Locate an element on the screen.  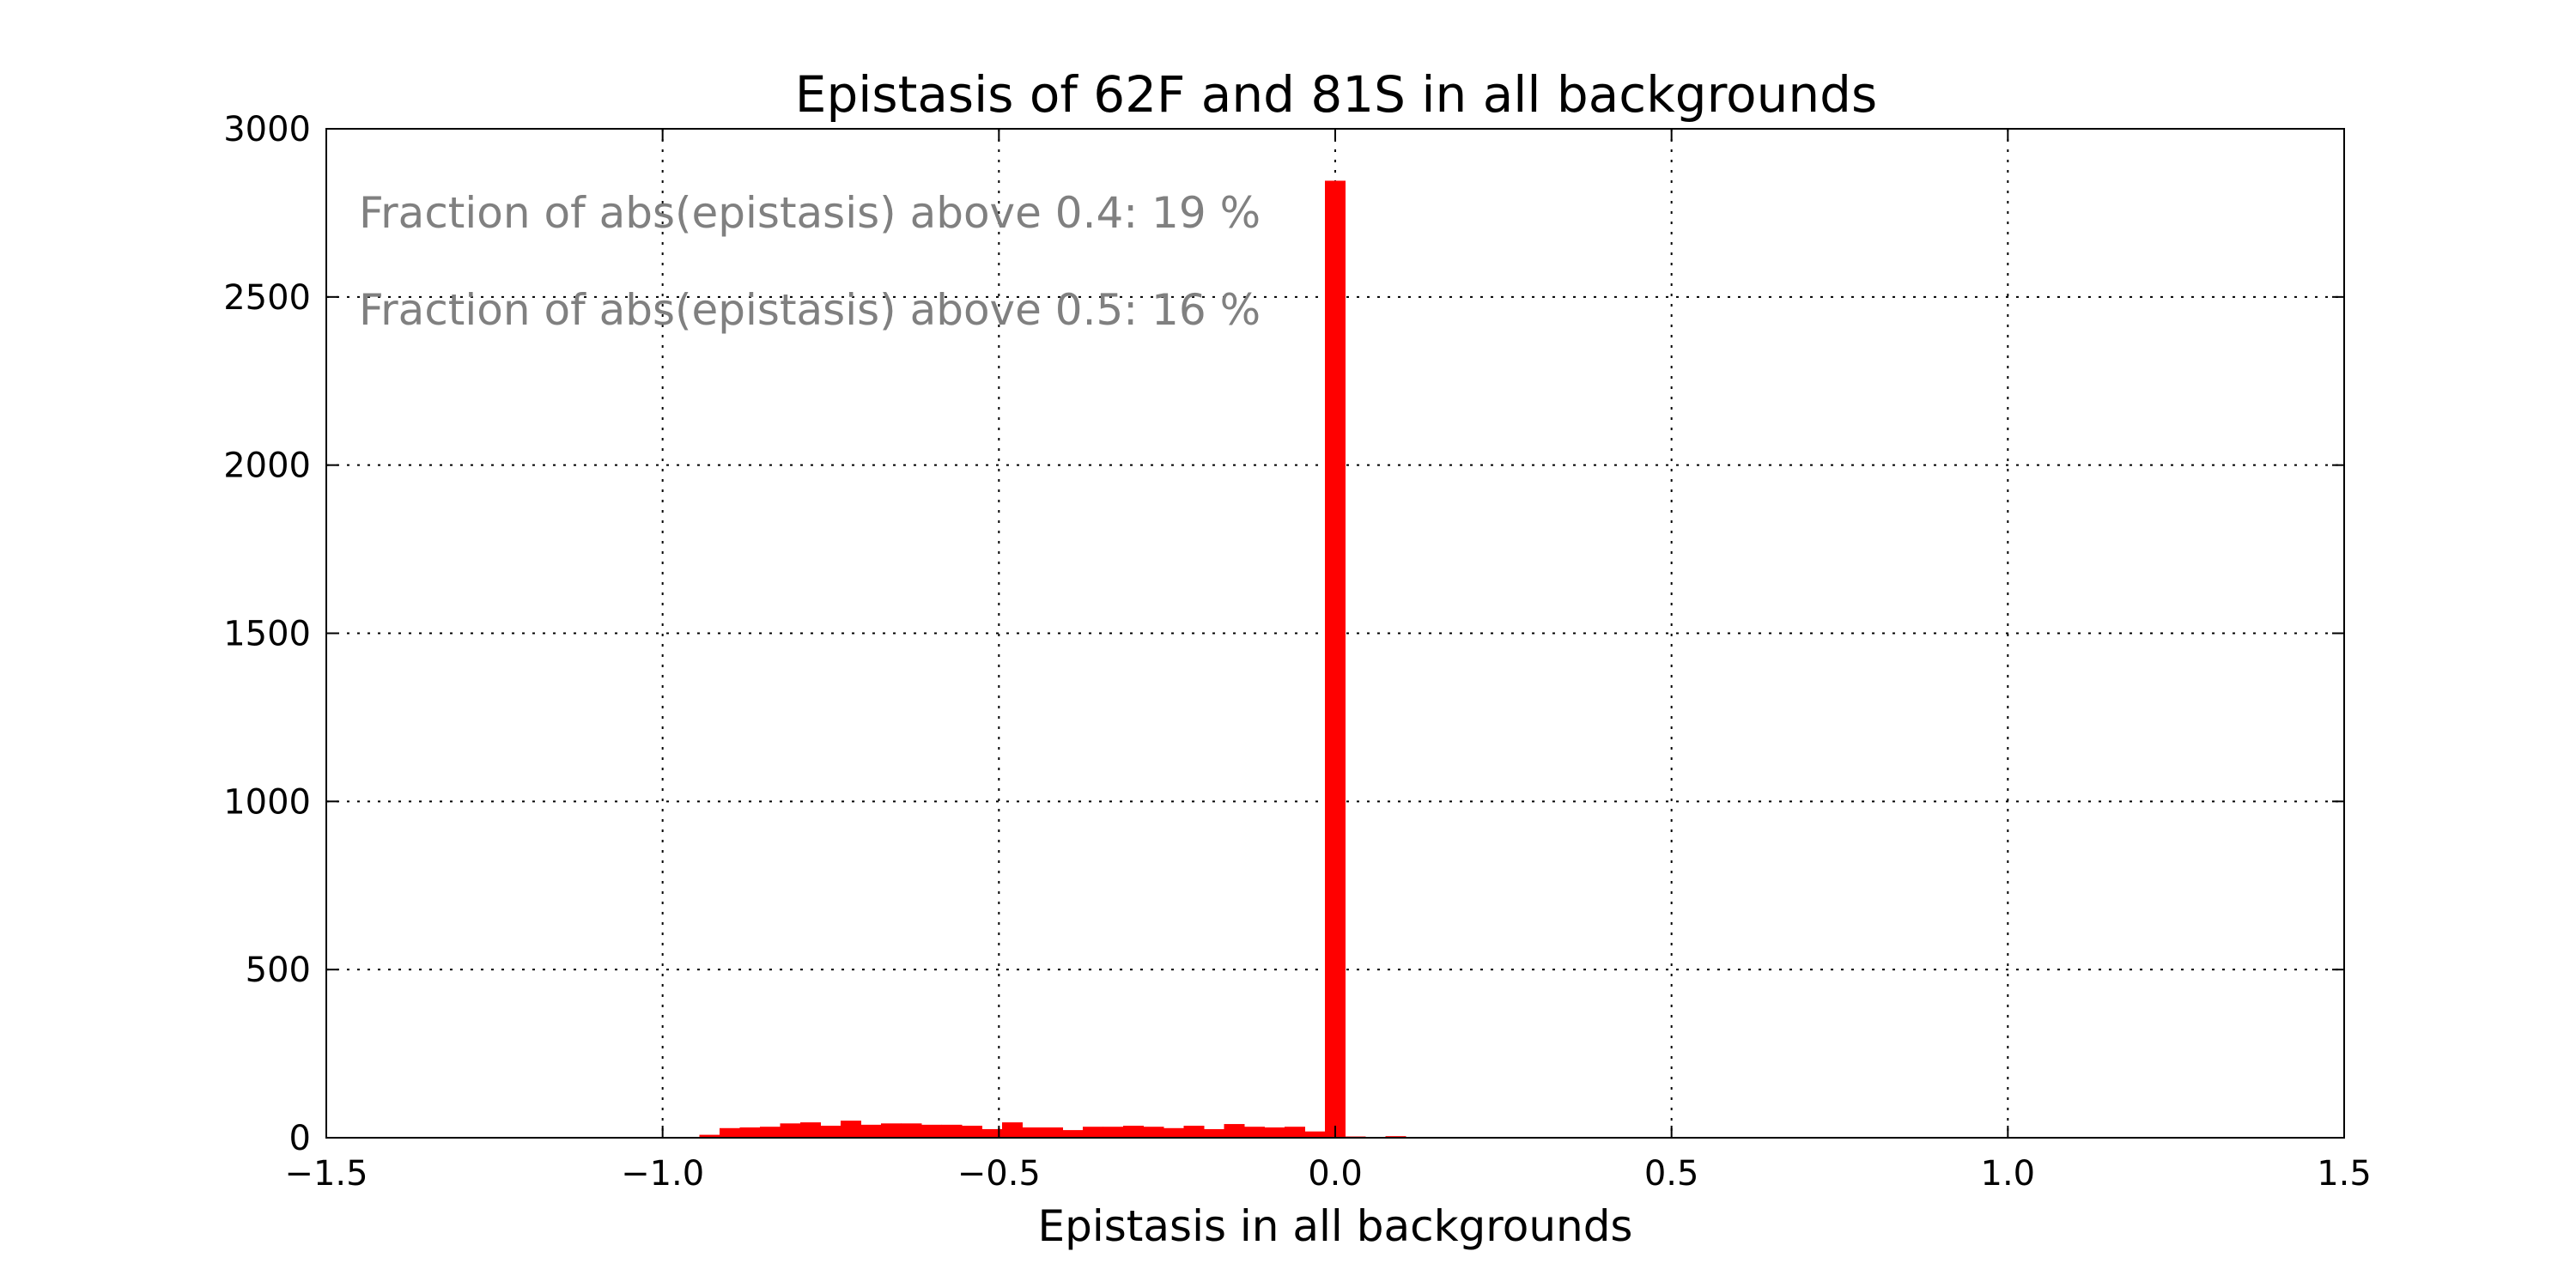
x-tick-label: −1.5 is located at coordinates (326, 1174).